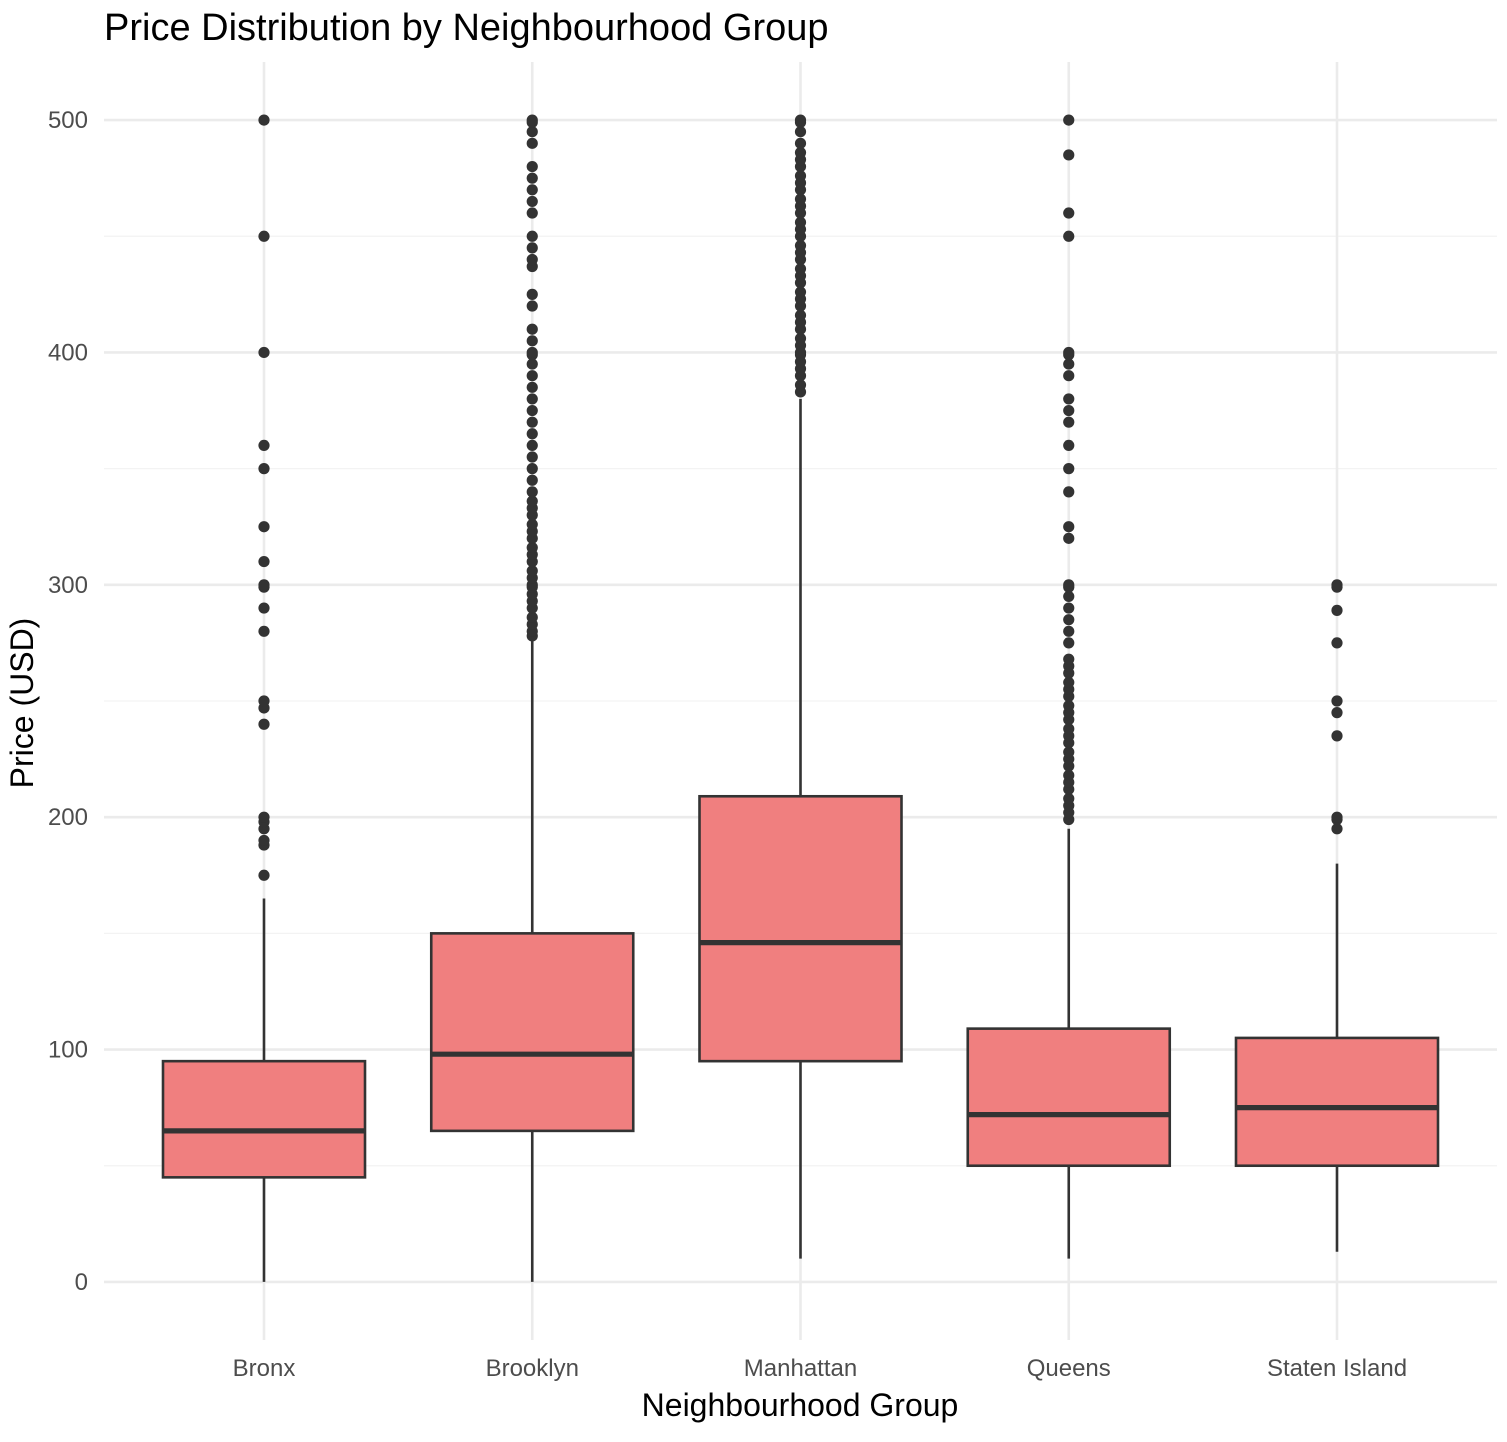 This screenshot has width=1507, height=1442. What do you see at coordinates (22, 703) in the screenshot?
I see `y-axis-title: Price (USD)` at bounding box center [22, 703].